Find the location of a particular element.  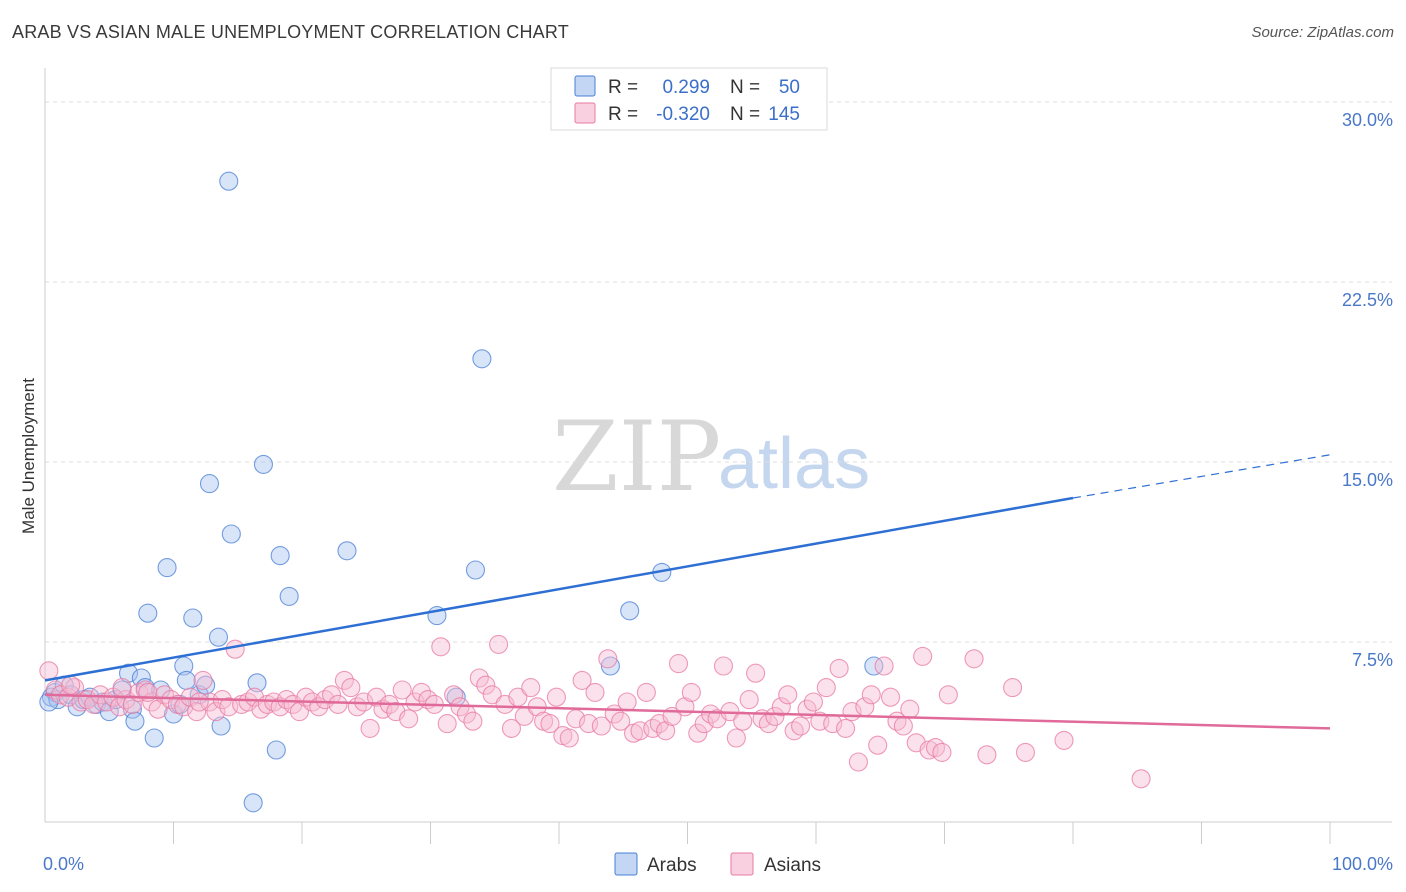

y-tick-label: 15.0% is located at coordinates (1367, 480).